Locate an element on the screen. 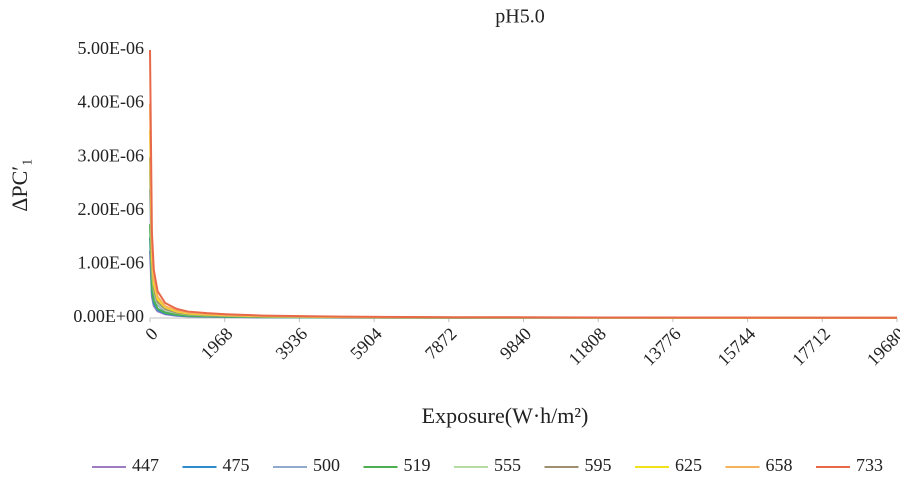 The width and height of the screenshot is (900, 485). legend-label: 500 is located at coordinates (326, 465).